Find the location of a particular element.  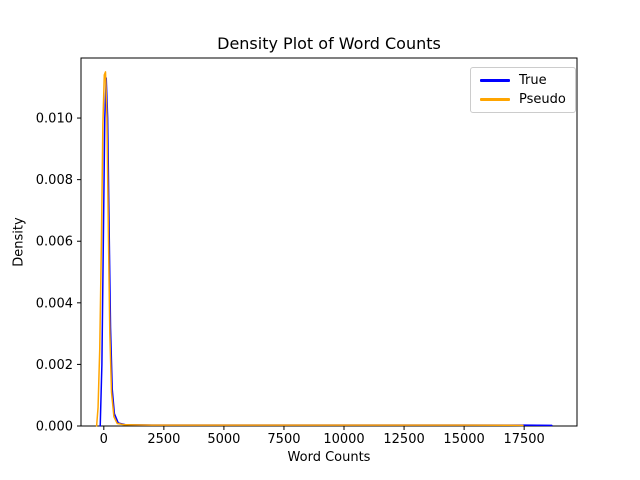

legend-entry-pseudo: Pseudo is located at coordinates (518, 99).